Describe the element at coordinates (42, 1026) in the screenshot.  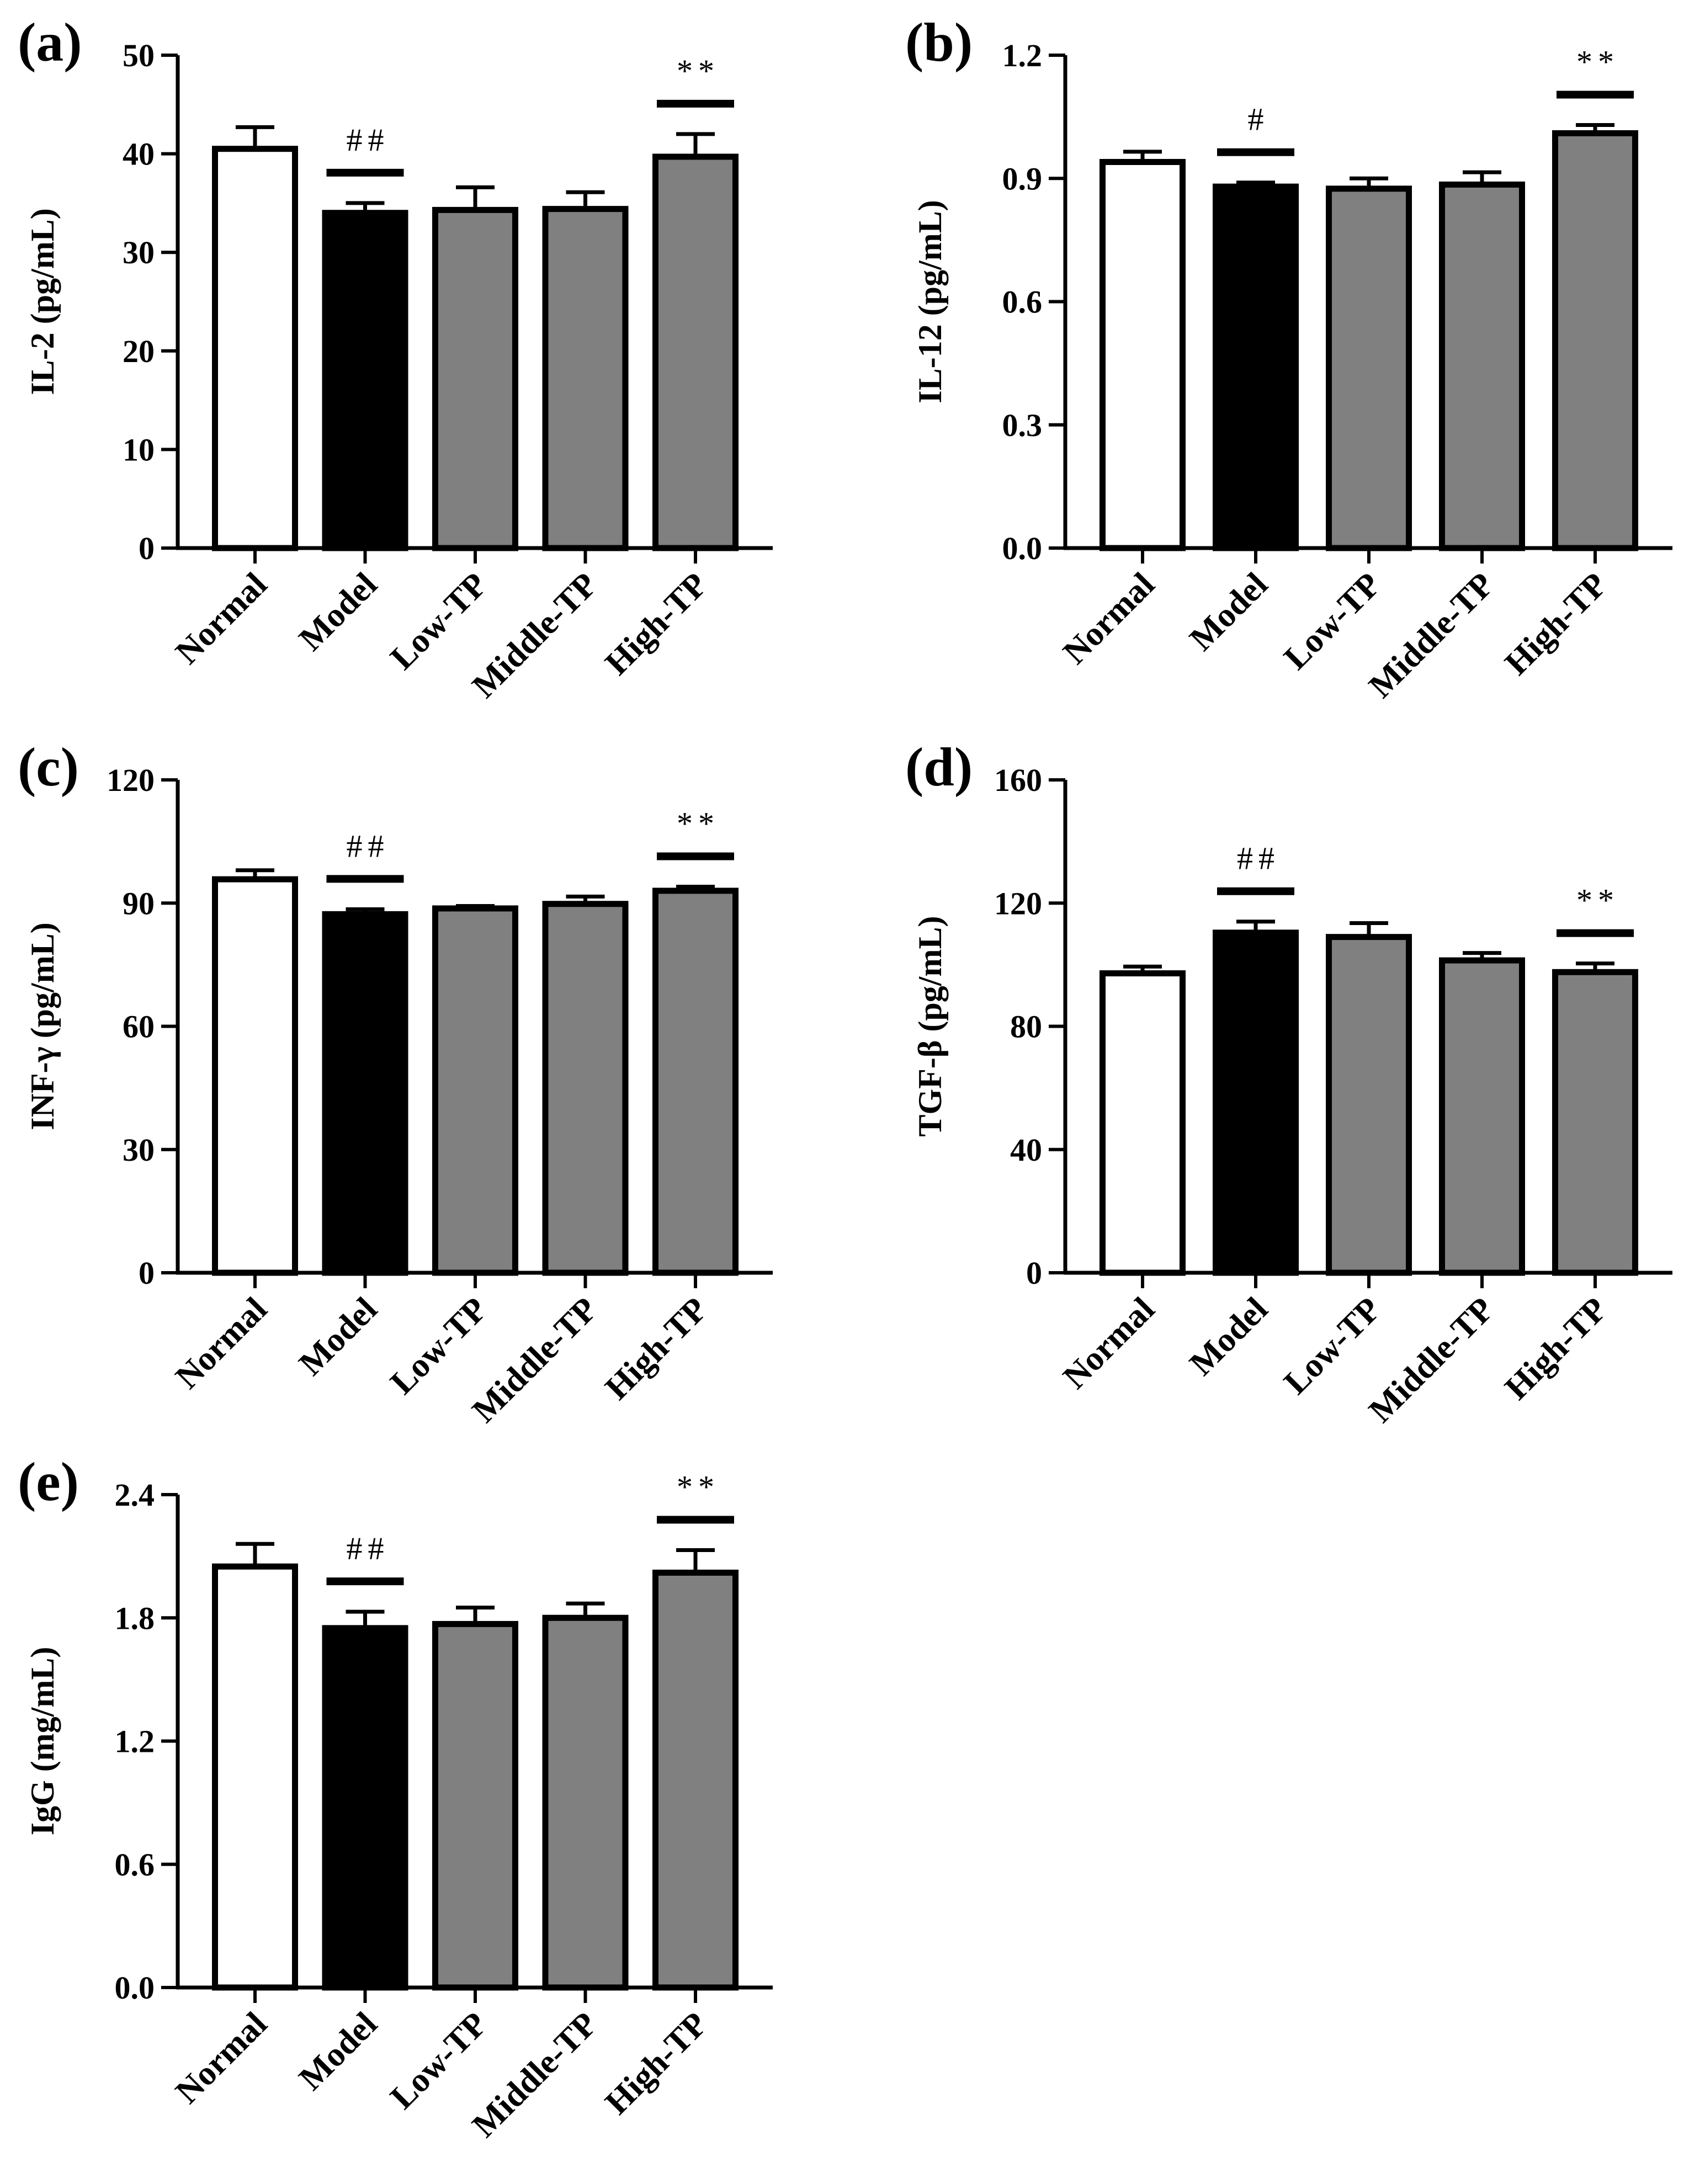
I see `y-axis-title: INF-γ (pg/mL)` at that location.